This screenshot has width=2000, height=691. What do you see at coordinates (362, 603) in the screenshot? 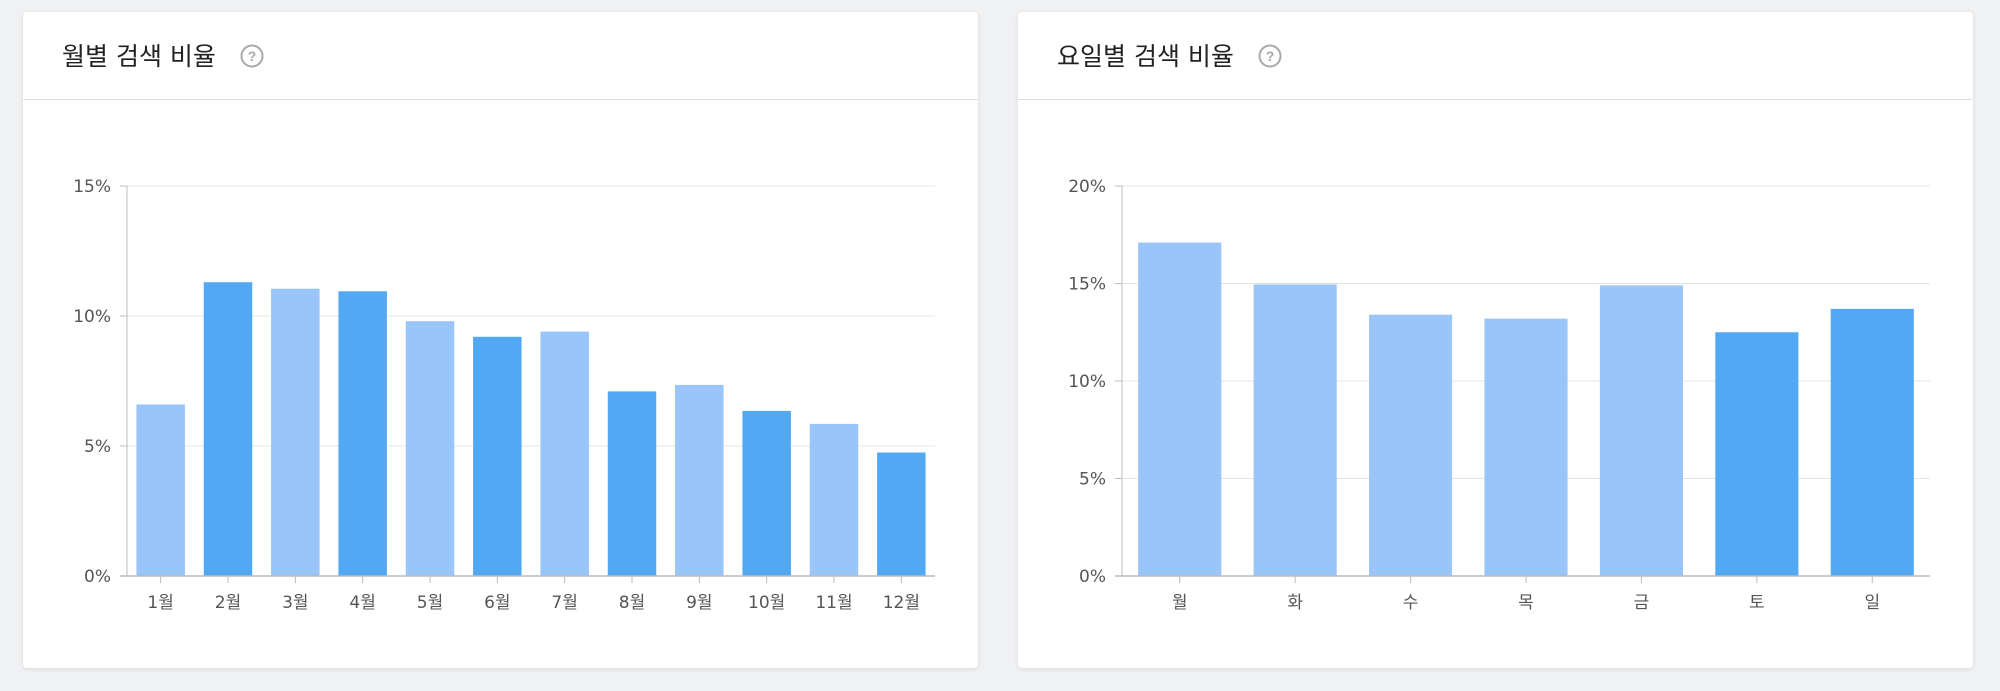
I see `x-tick-label: 4월` at bounding box center [362, 603].